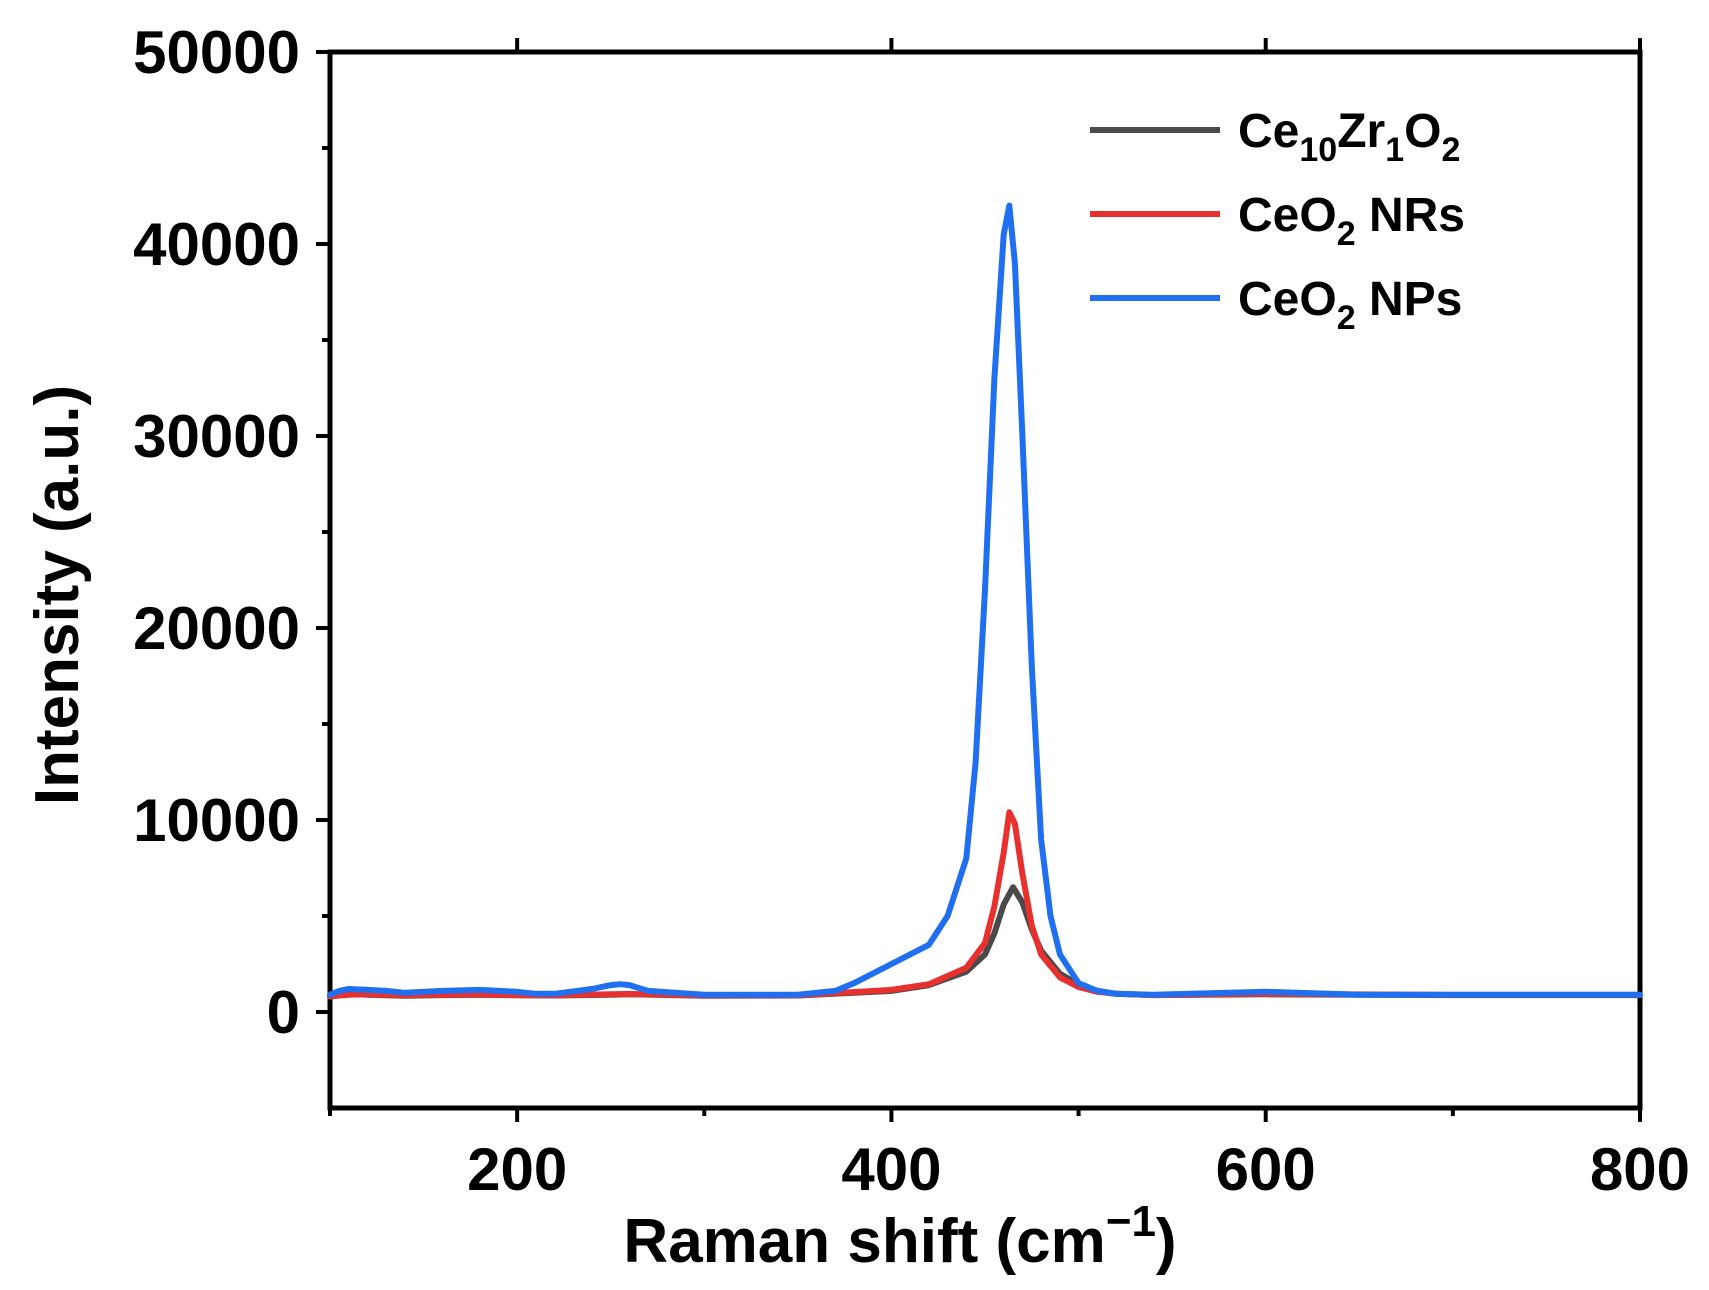 This screenshot has height=1290, width=1709. I want to click on x-axis-title: Raman shift (cm−1), so click(899, 1236).